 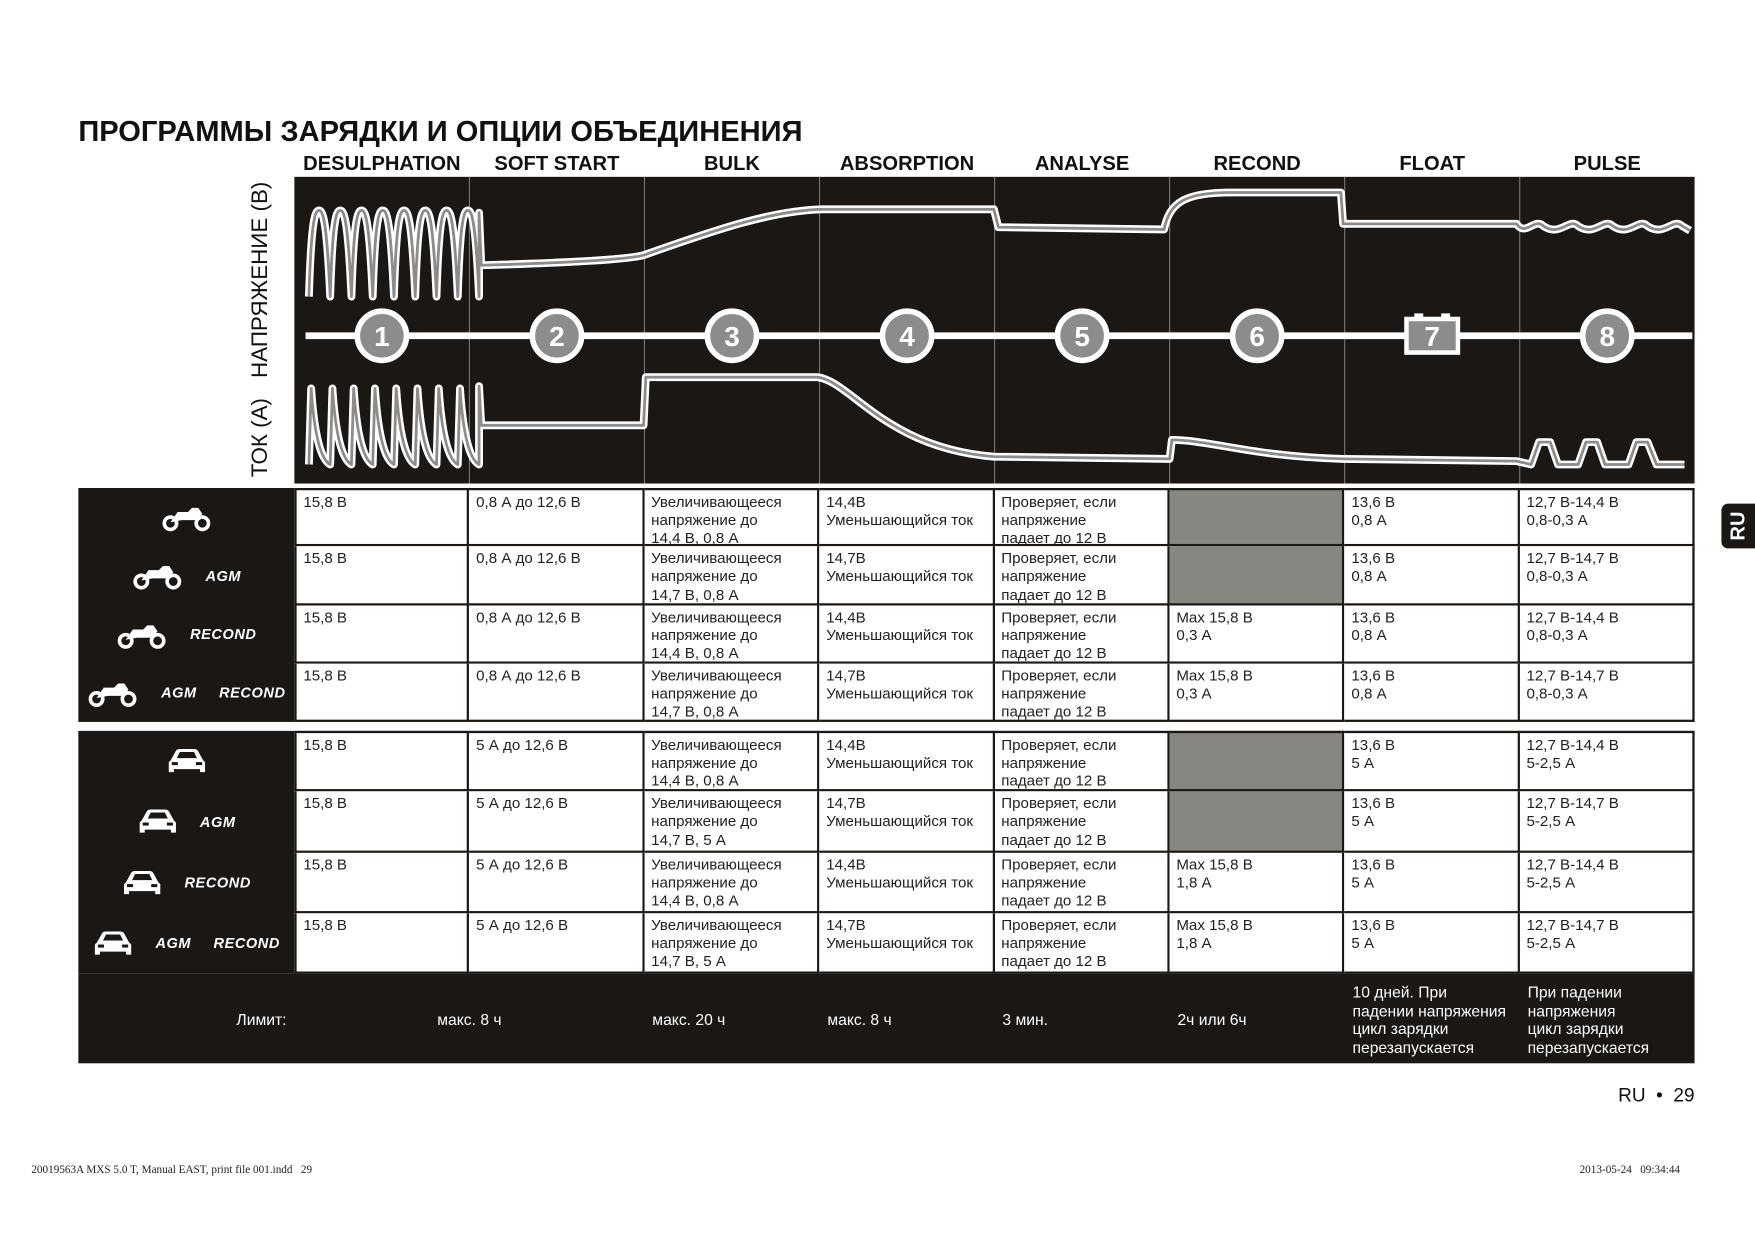 What do you see at coordinates (261, 1019) in the screenshot?
I see `limit-label: Лимит:` at bounding box center [261, 1019].